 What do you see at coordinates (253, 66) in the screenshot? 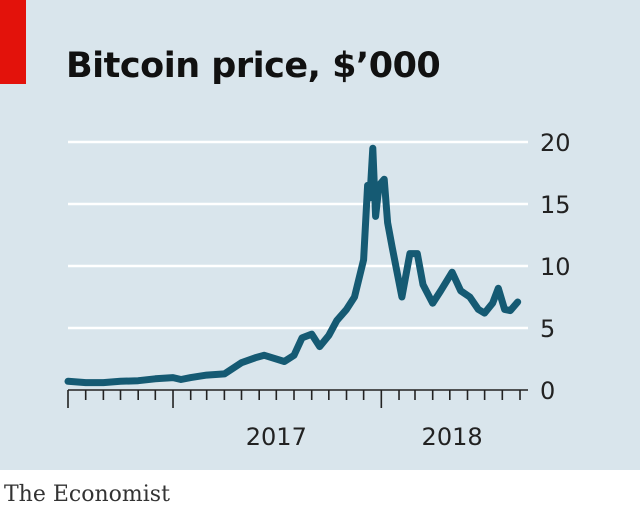
I see `chart-title: Bitcoin price, $’000` at bounding box center [253, 66].